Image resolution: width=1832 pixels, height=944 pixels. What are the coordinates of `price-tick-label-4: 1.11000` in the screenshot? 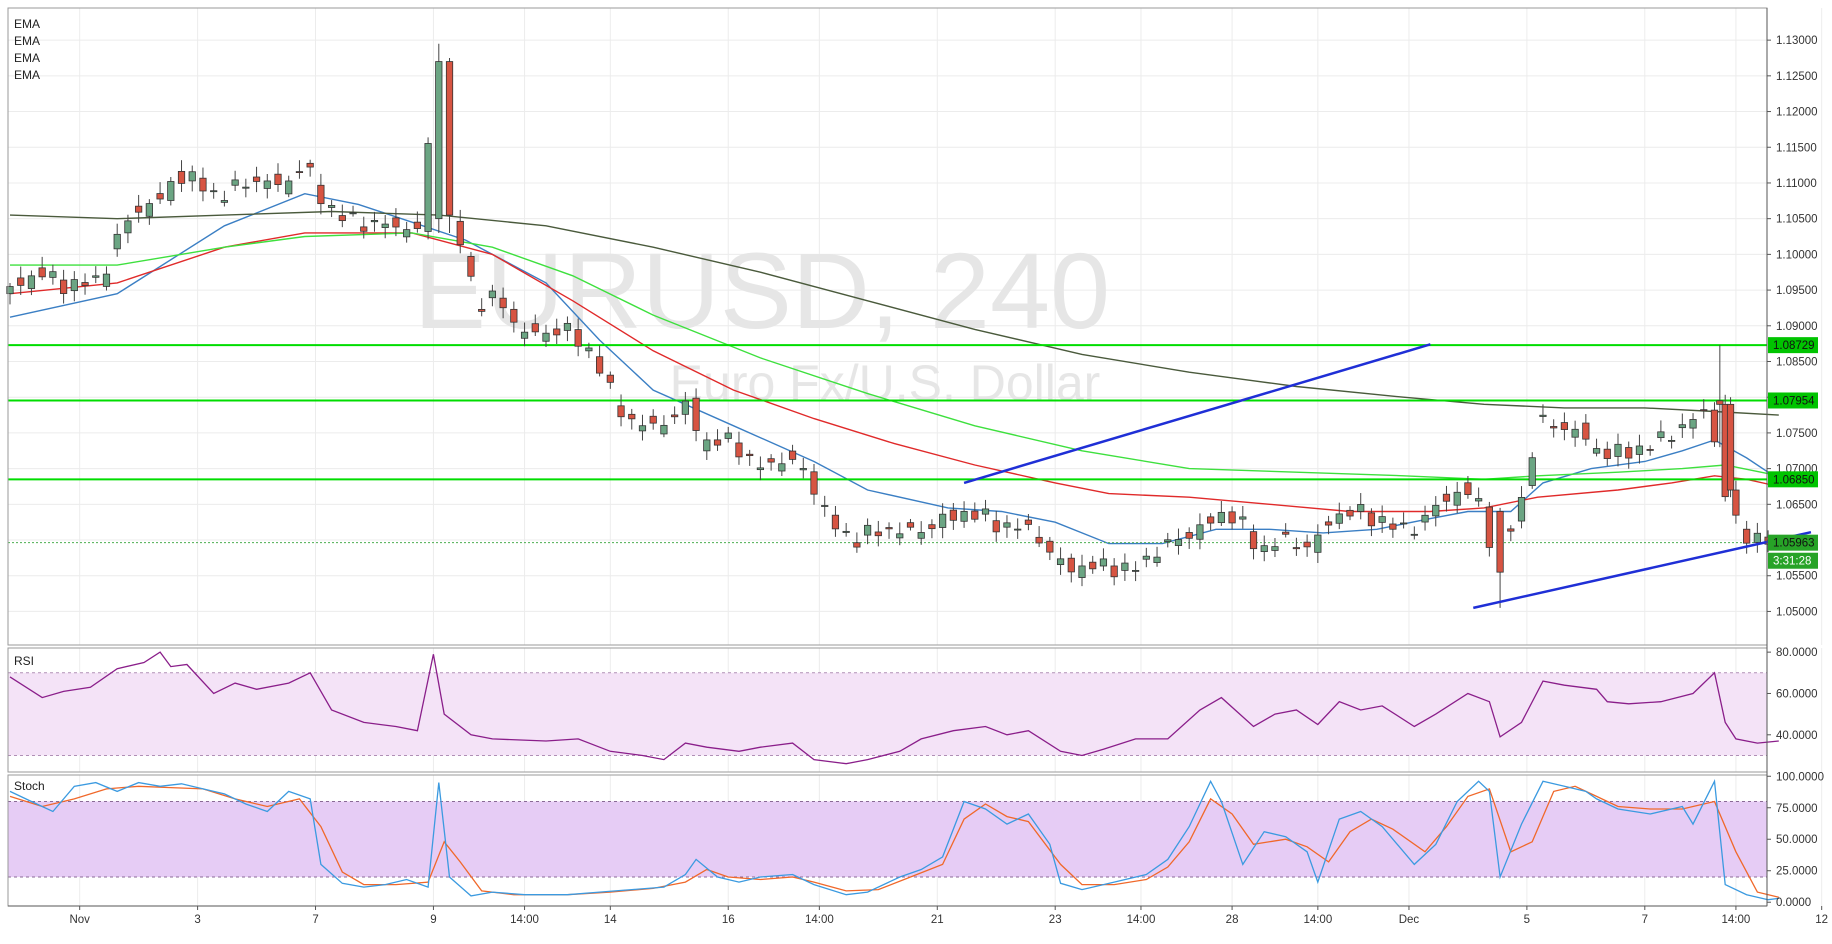 It's located at (1796, 184).